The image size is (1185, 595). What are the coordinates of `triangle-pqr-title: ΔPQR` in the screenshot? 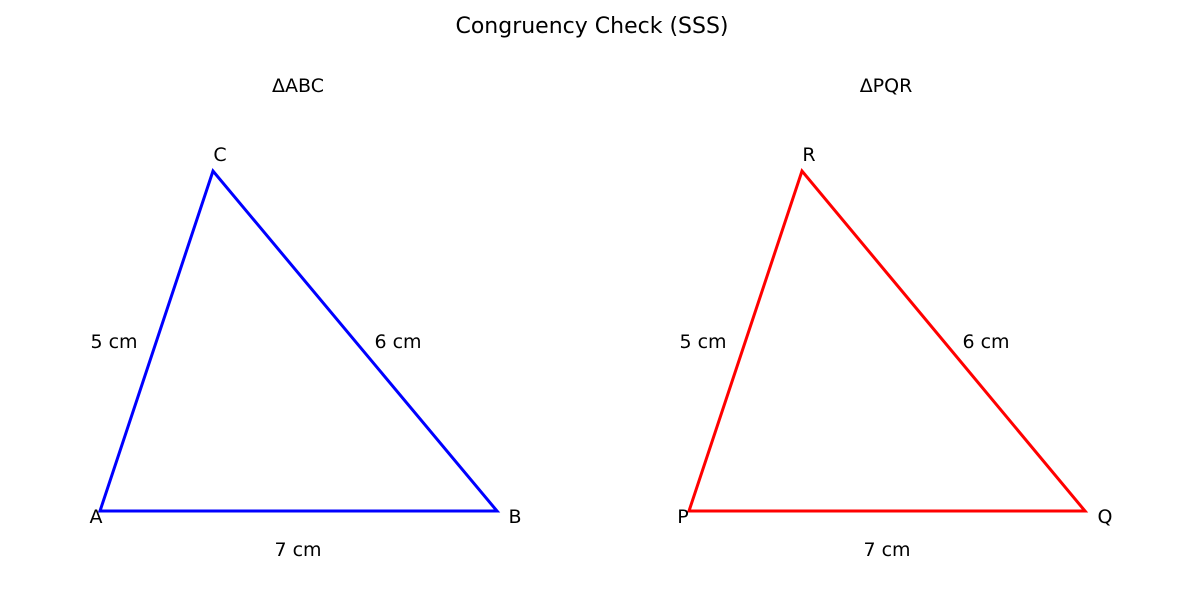 It's located at (886, 86).